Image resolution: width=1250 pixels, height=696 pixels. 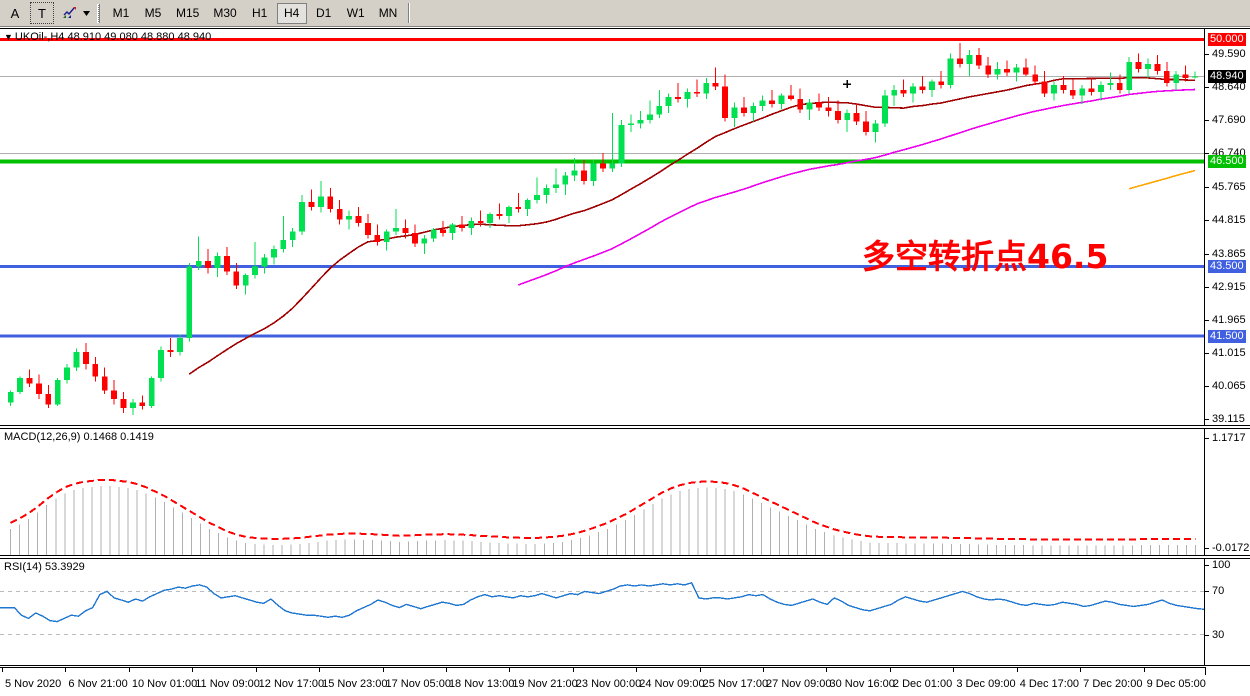 I want to click on price-axis-label: 44.815, so click(x=1229, y=220).